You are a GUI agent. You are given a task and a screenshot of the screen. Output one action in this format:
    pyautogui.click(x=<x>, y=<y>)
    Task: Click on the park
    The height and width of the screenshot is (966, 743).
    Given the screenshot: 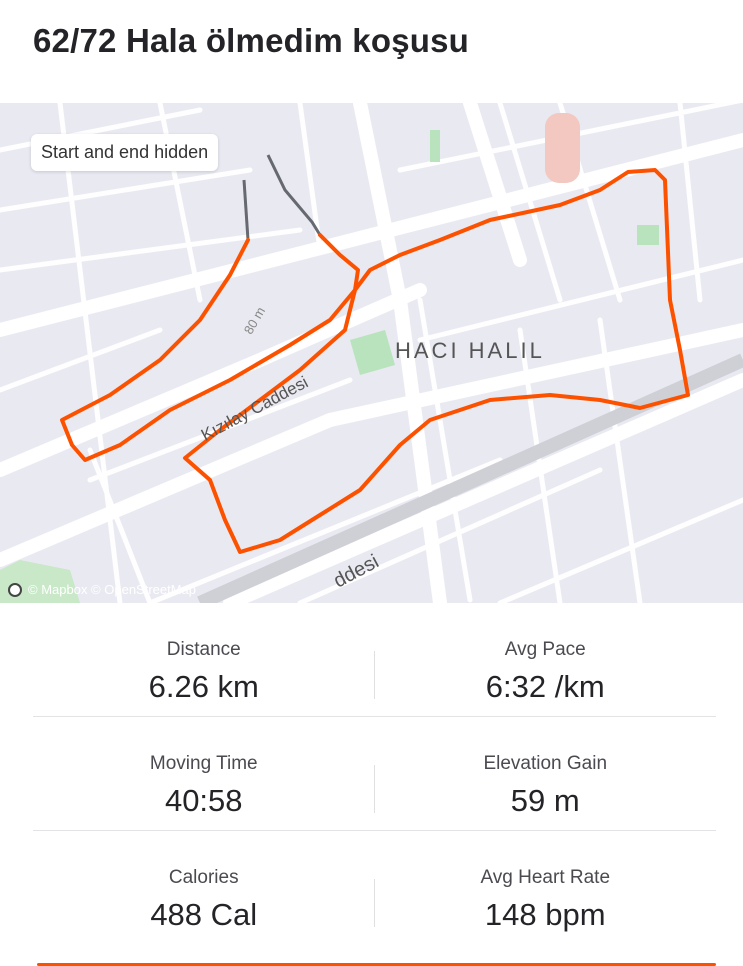 What is the action you would take?
    pyautogui.click(x=372, y=352)
    